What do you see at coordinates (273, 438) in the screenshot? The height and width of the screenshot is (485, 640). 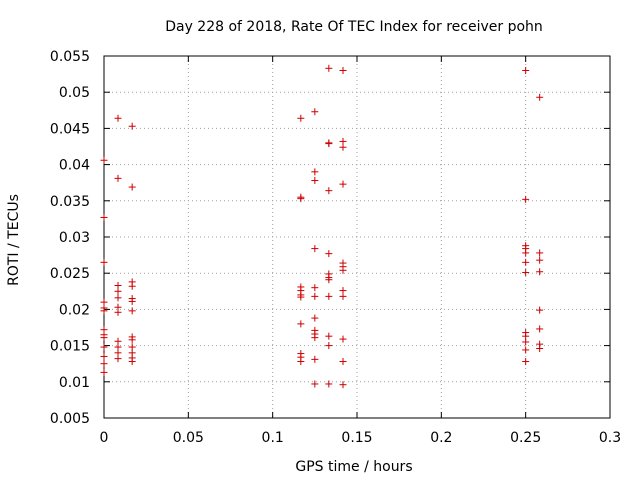 I see `x-tick-label: 0.1` at bounding box center [273, 438].